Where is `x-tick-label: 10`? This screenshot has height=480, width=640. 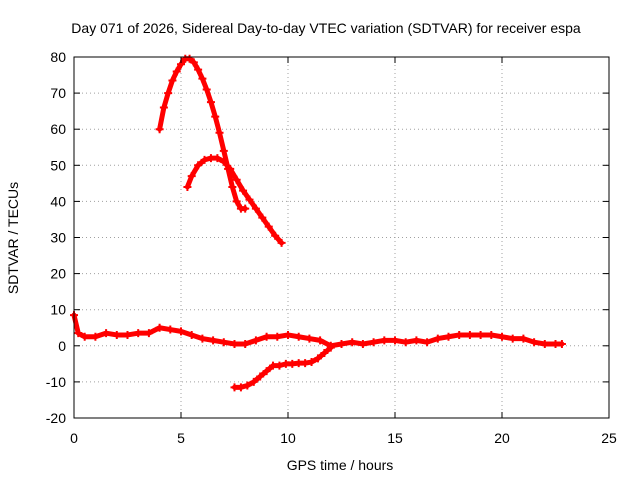
x-tick-label: 10 is located at coordinates (288, 438).